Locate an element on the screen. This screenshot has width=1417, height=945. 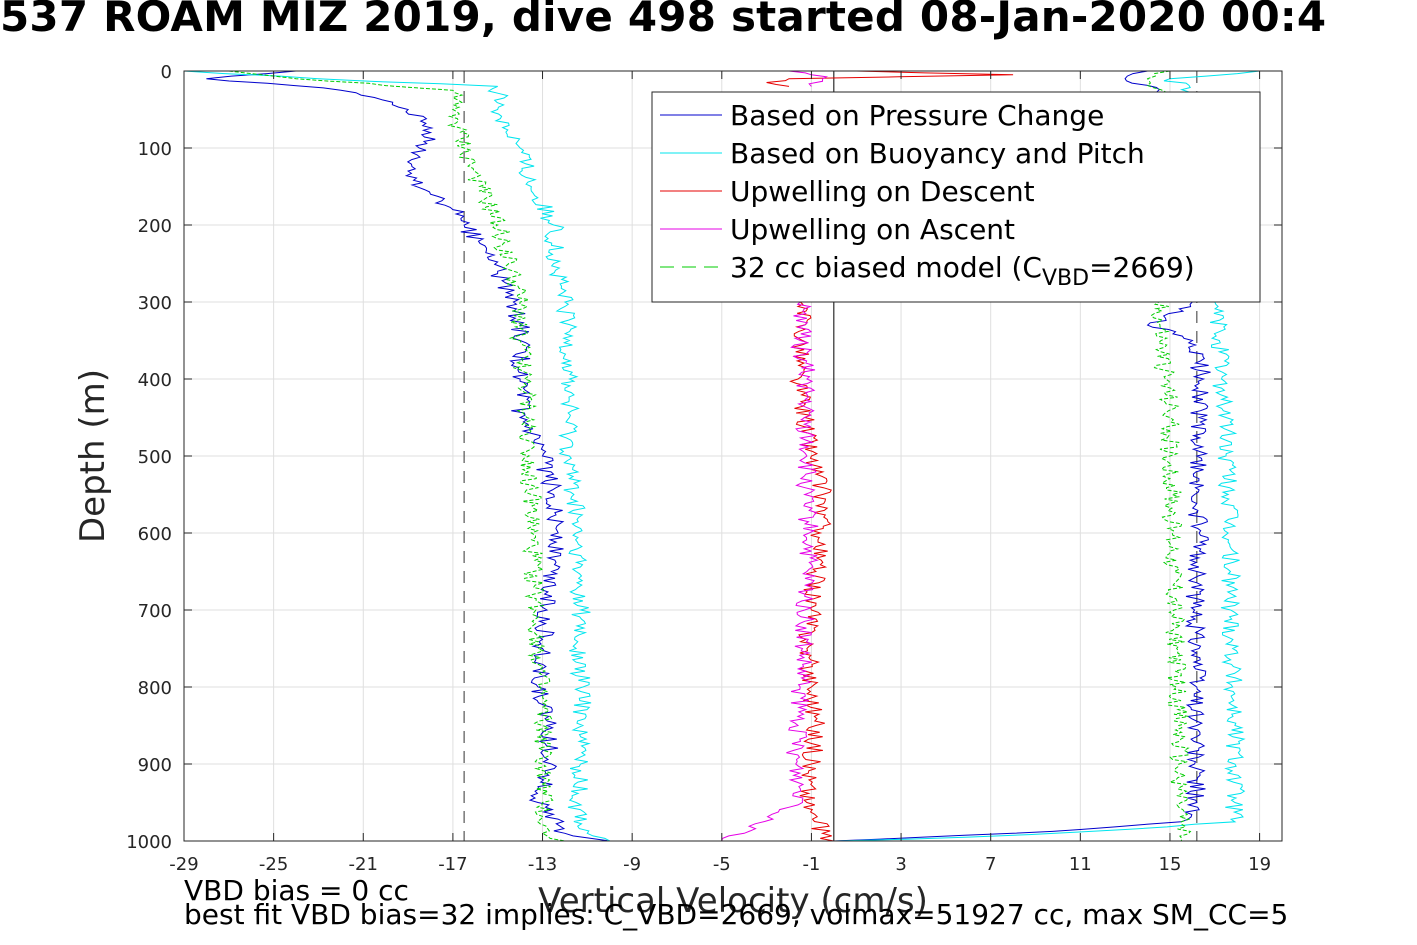
x-tick-label: -25 is located at coordinates (273, 864).